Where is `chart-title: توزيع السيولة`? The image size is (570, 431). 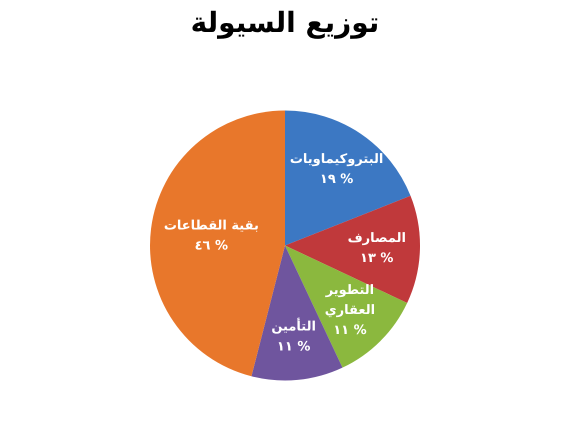 chart-title: توزيع السيولة is located at coordinates (285, 22).